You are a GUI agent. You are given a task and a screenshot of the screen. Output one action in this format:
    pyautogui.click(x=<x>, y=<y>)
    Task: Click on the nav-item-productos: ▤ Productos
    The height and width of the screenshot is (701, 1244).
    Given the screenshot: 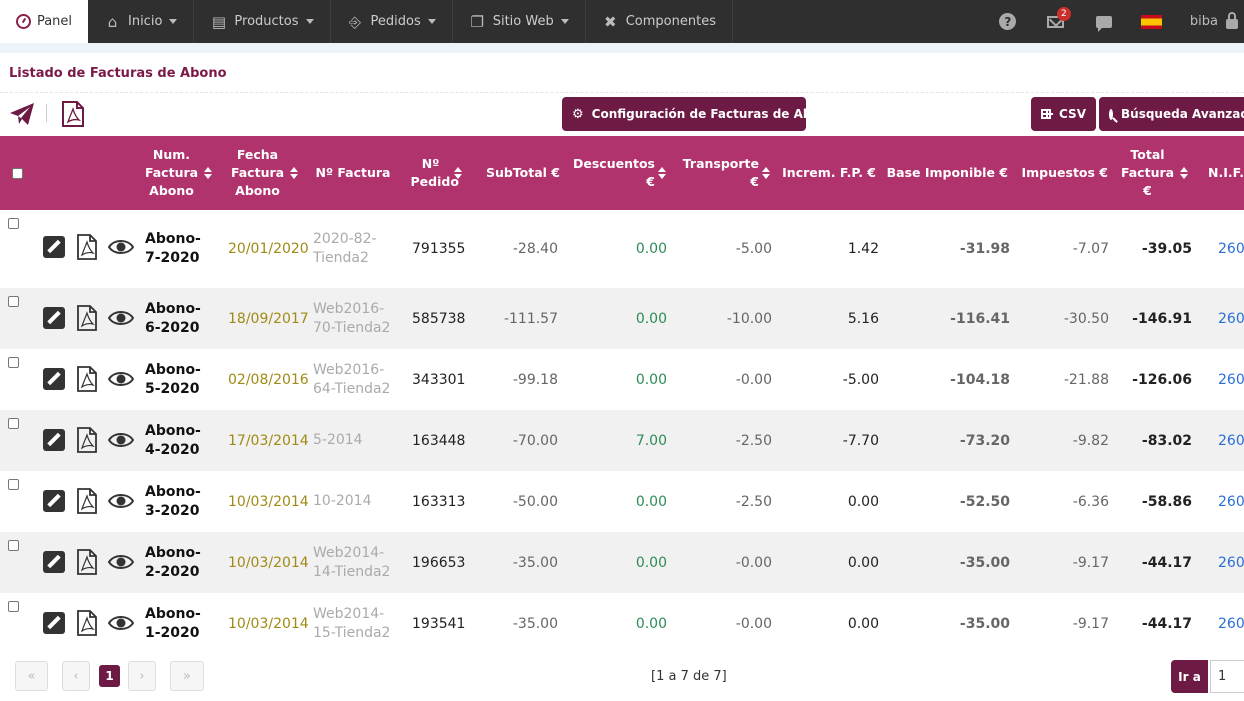 What is the action you would take?
    pyautogui.click(x=262, y=21)
    